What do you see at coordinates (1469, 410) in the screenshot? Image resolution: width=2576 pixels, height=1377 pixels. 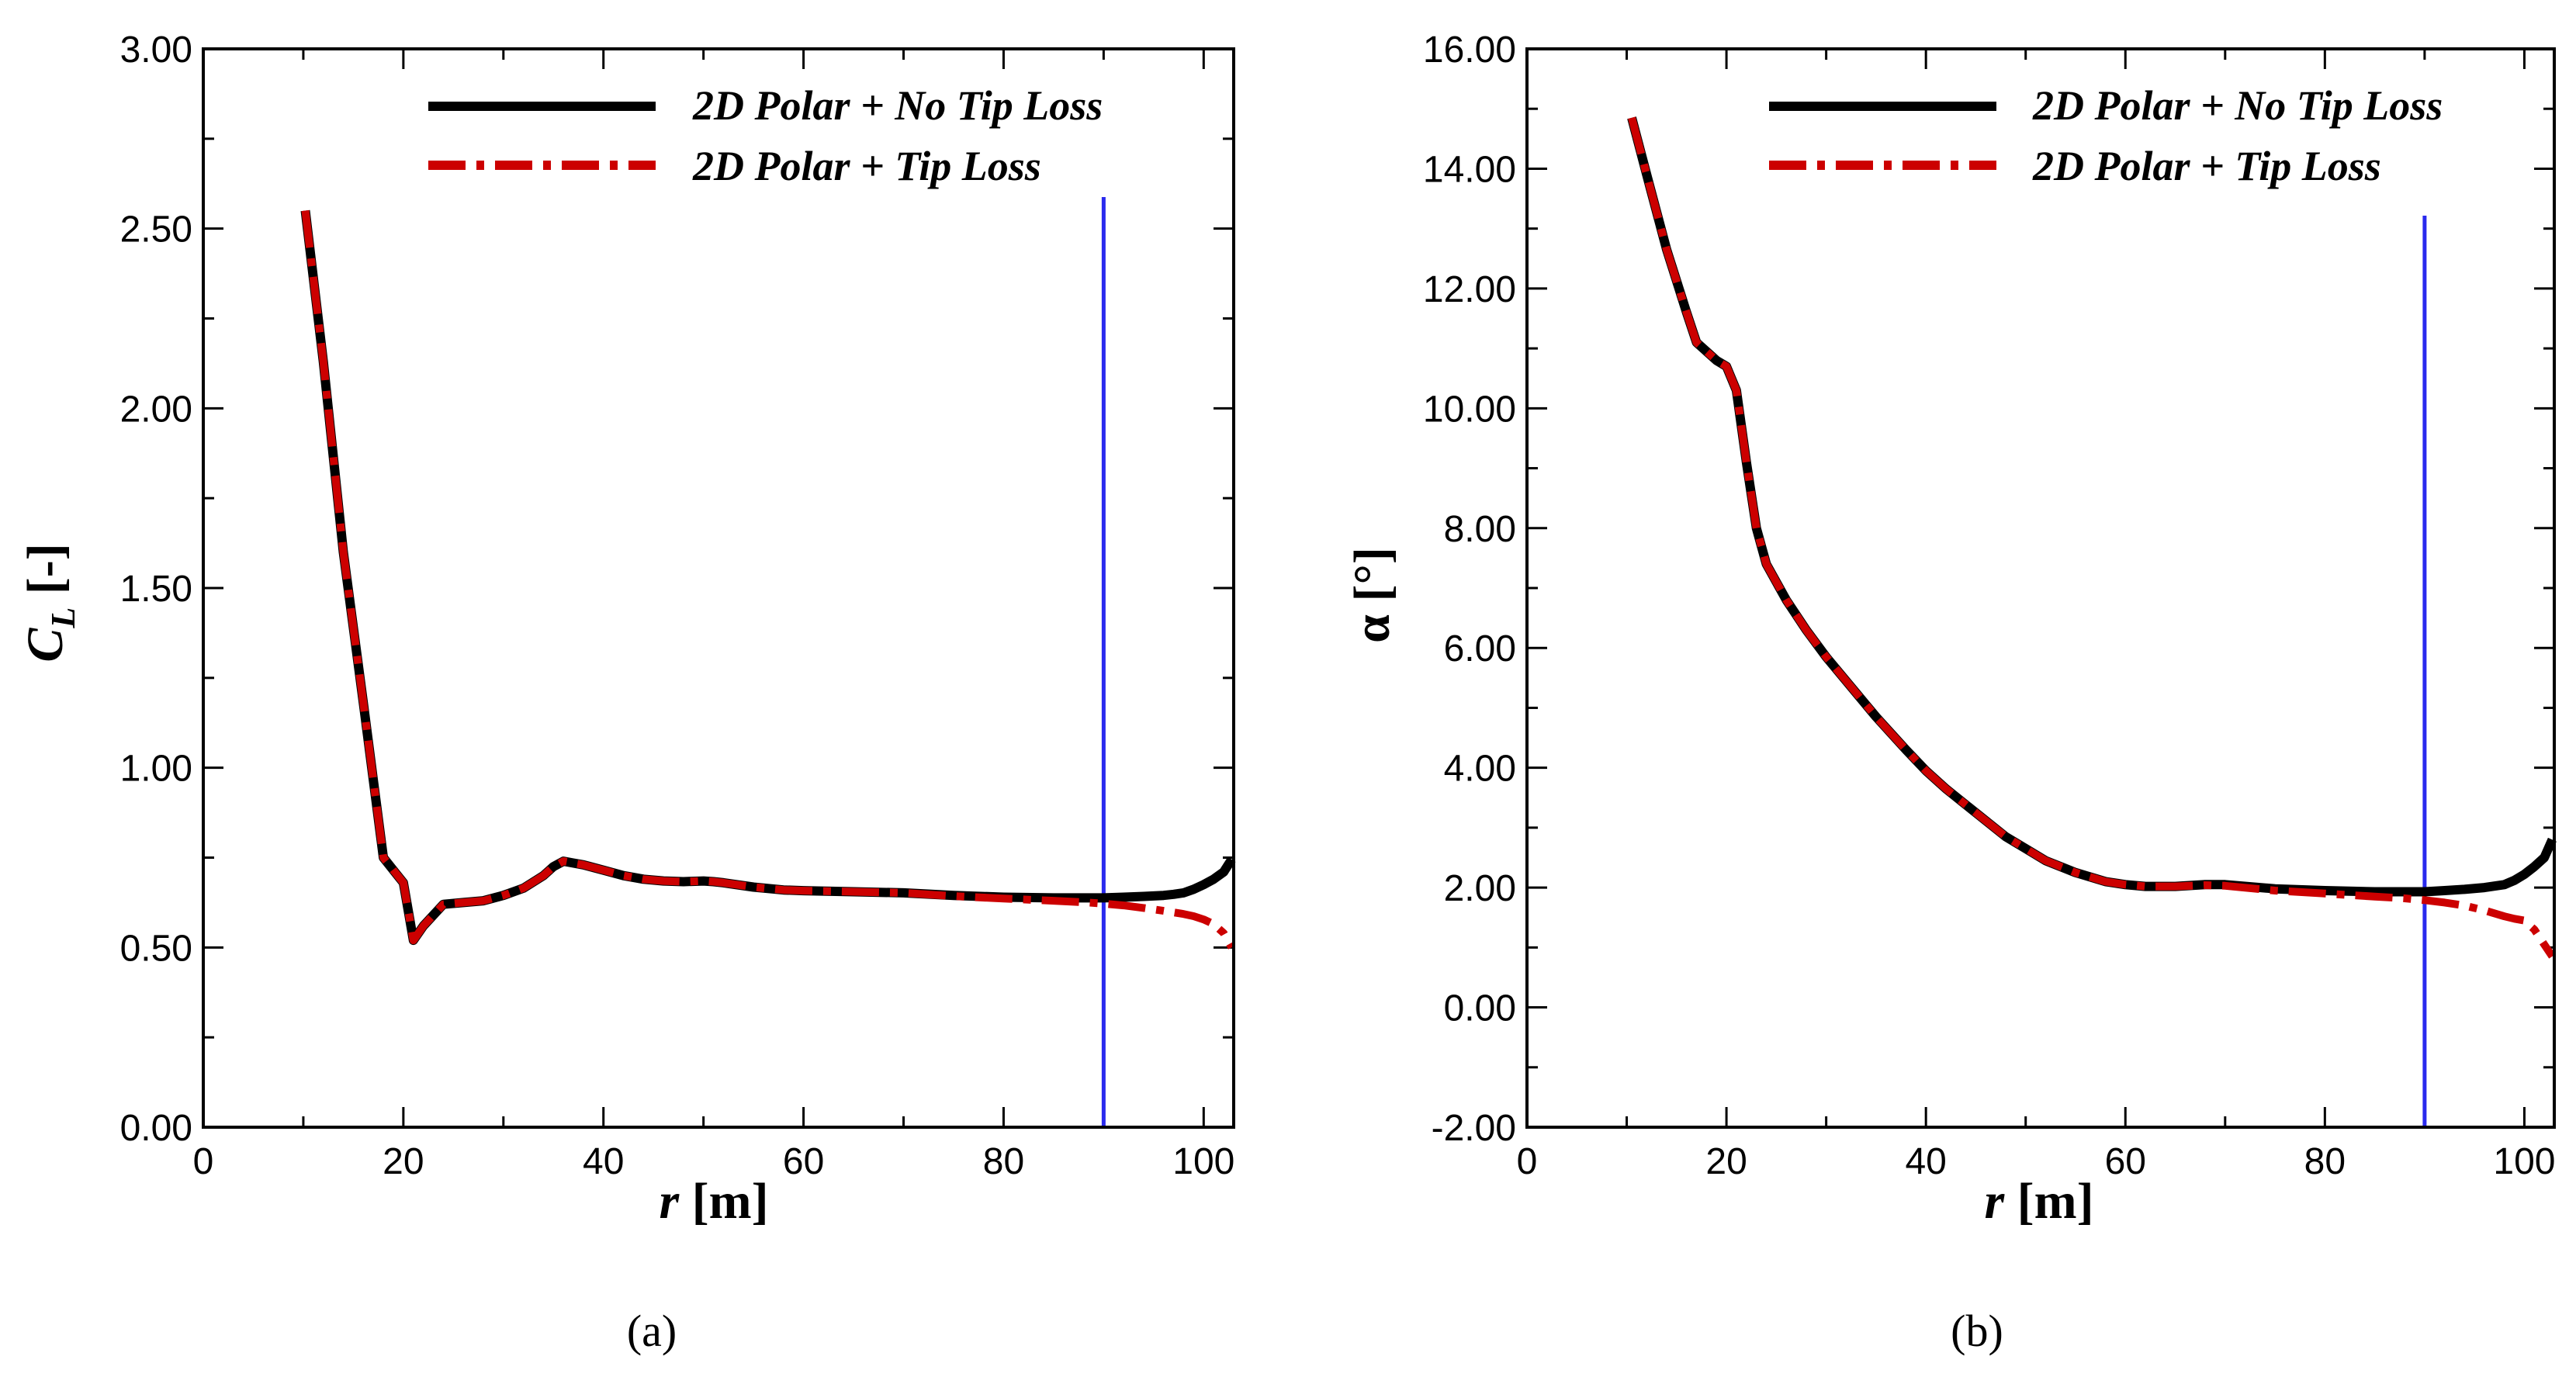 I see `panel-b-y-tick-label: 10.00` at bounding box center [1469, 410].